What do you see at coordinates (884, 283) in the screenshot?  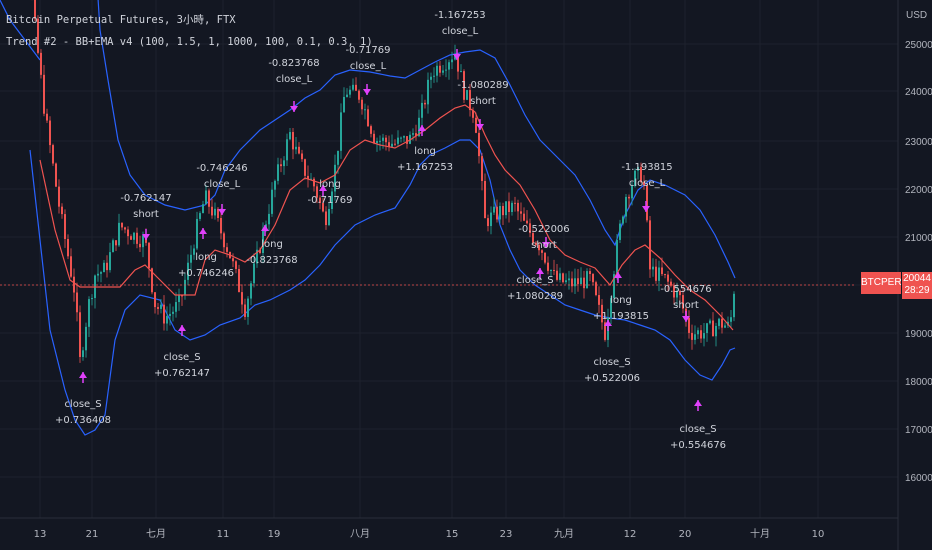 I see `symbol-price-tag: BTCPERP` at bounding box center [884, 283].